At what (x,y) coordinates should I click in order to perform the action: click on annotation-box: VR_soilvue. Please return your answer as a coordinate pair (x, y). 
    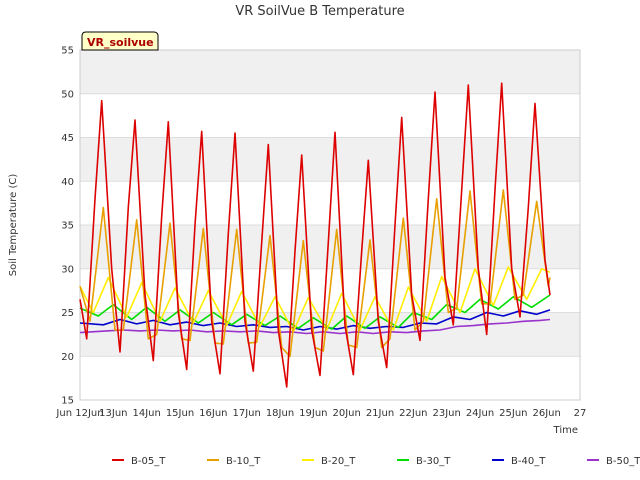
    Looking at the image, I should click on (120, 41).